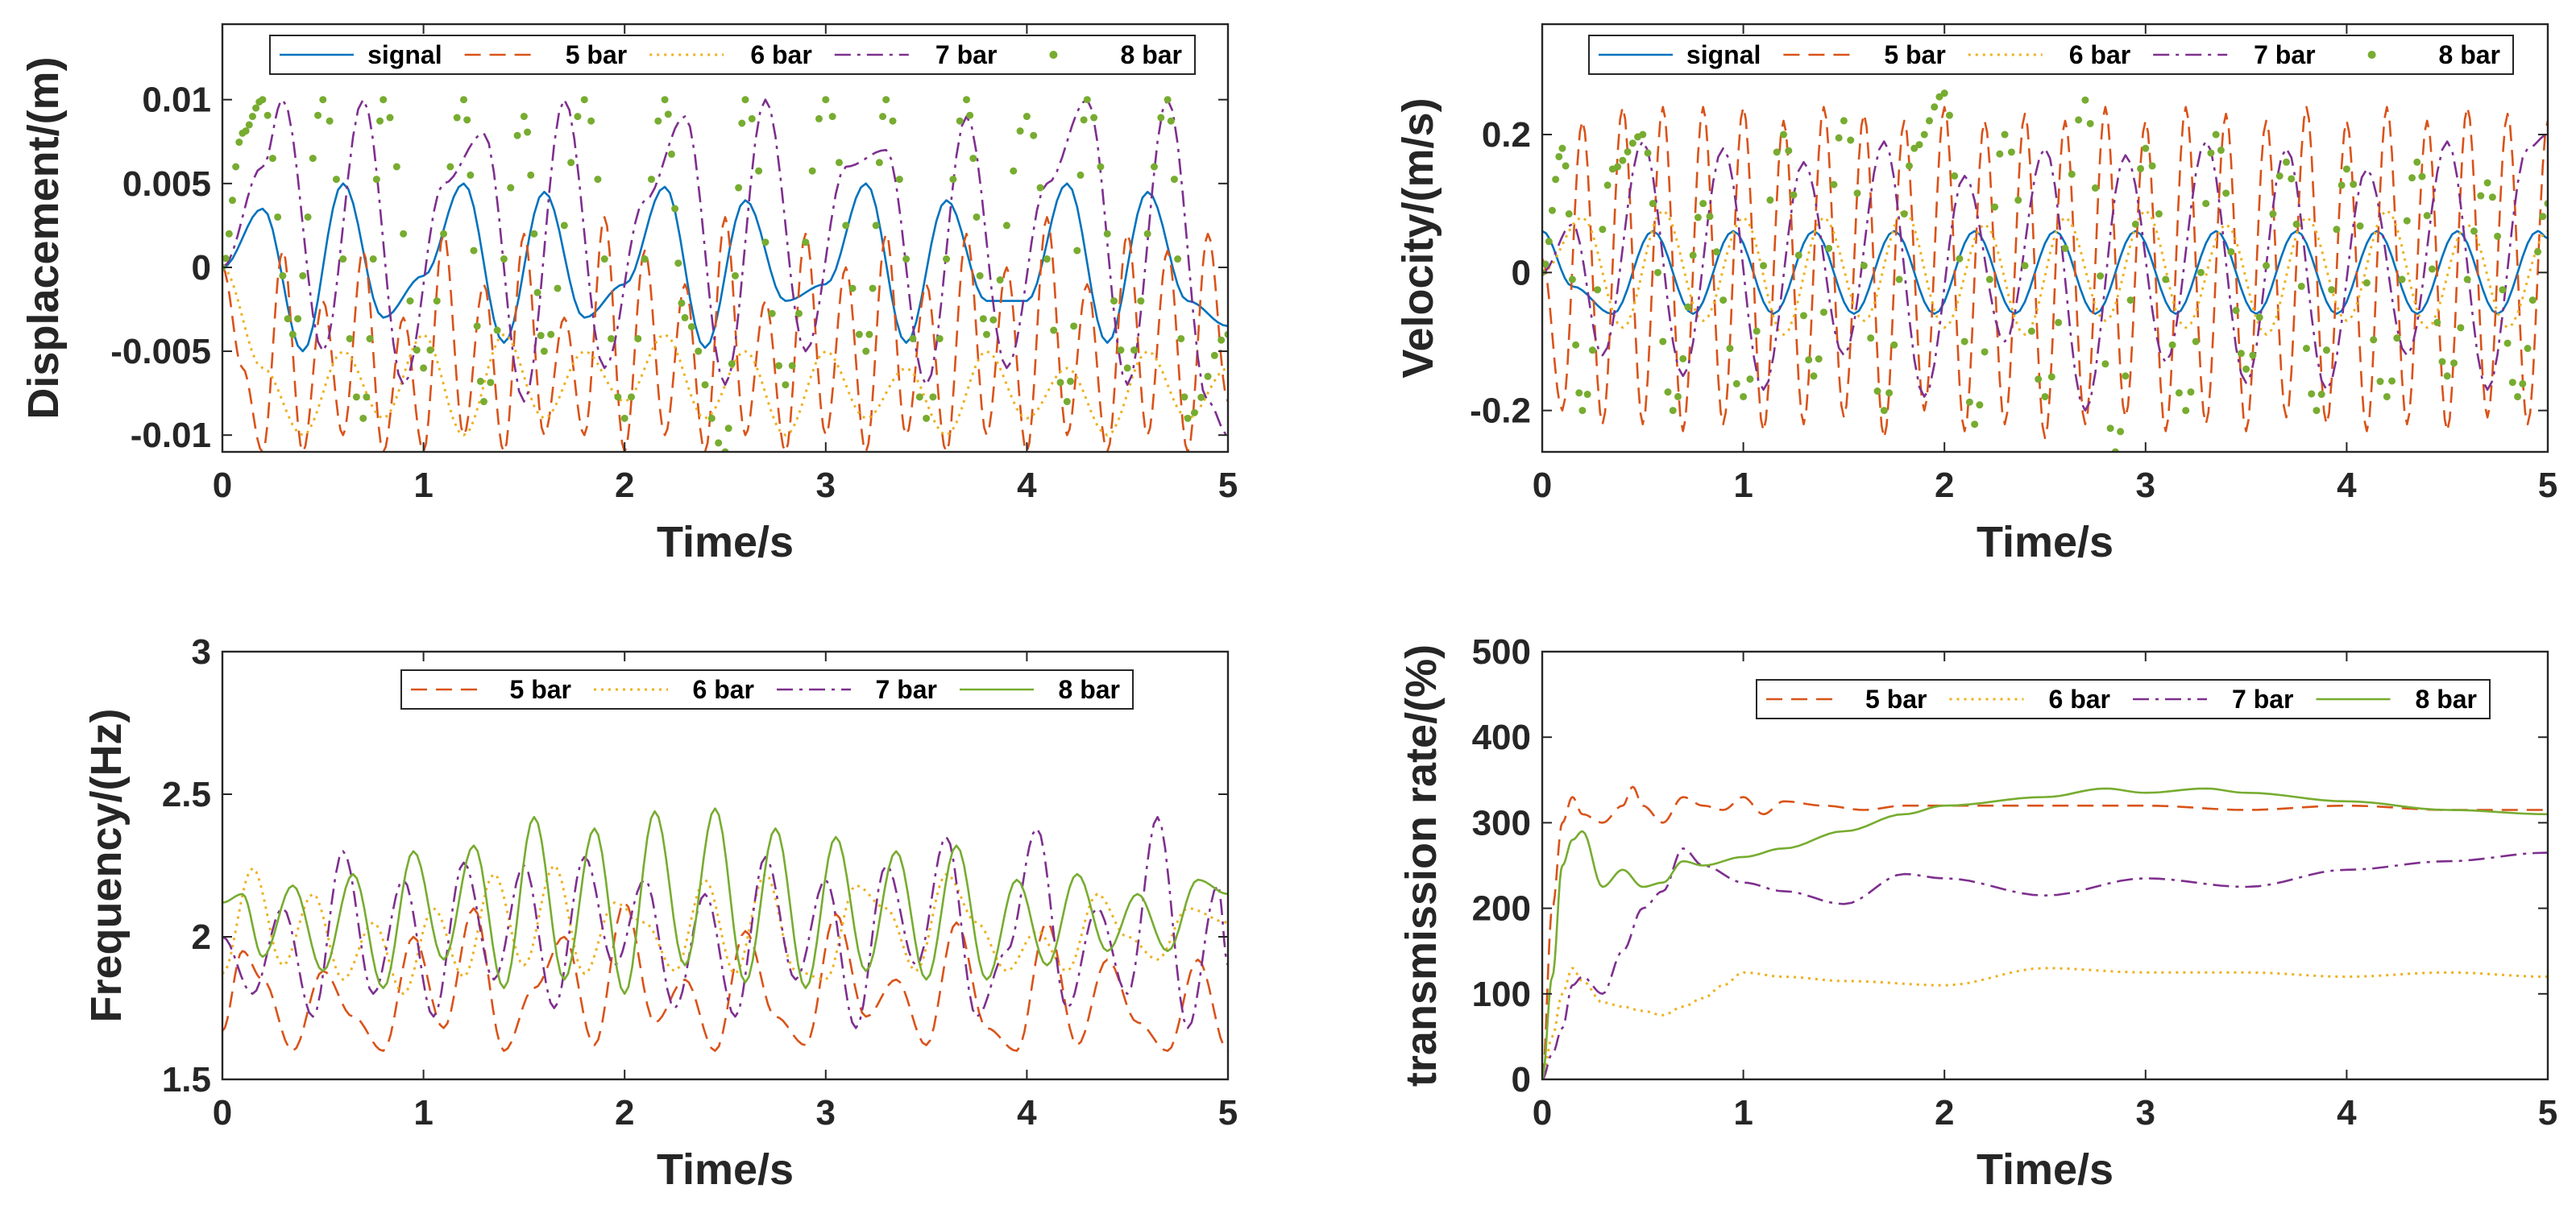 The image size is (2576, 1230). Describe the element at coordinates (1228, 486) in the screenshot. I see `x-tick-label: 5` at that location.